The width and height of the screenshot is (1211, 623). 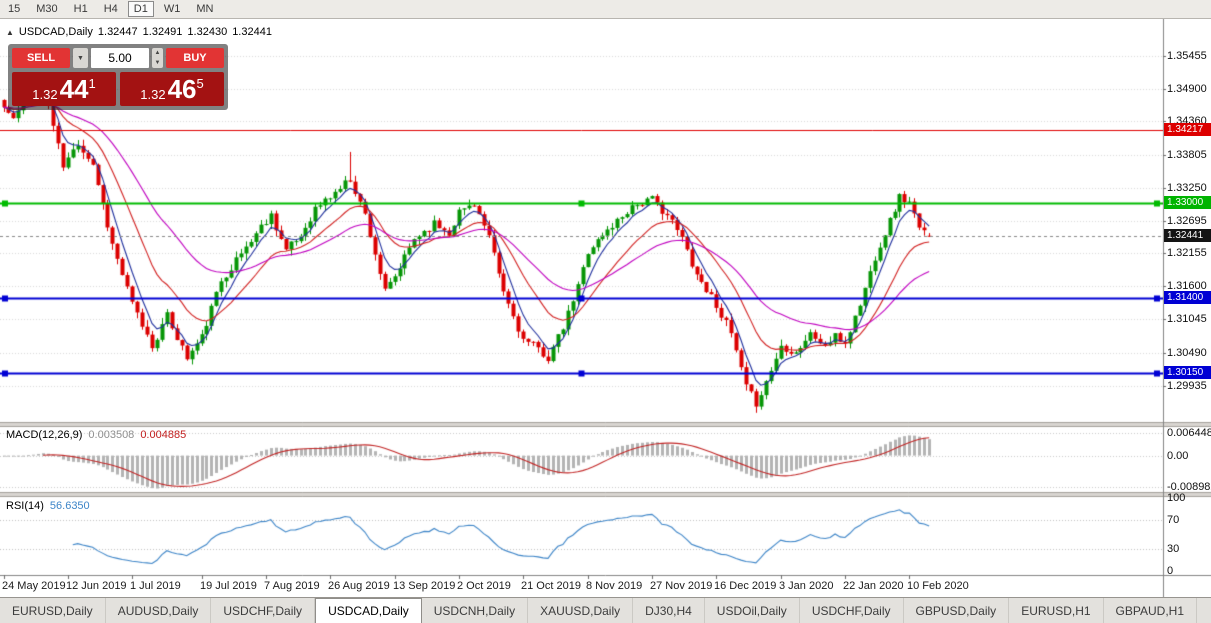 I want to click on date-label: 16 Dec 2019, so click(x=745, y=586).